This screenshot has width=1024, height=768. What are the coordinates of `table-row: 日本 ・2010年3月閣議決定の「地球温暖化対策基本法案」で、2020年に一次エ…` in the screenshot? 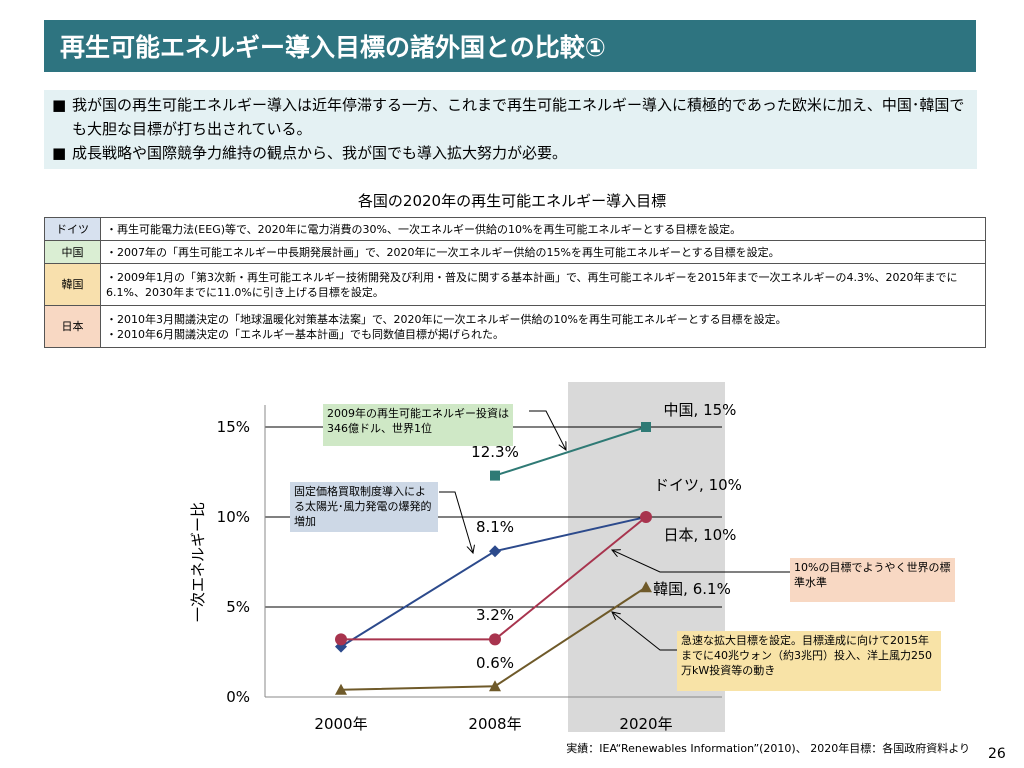 It's located at (515, 326).